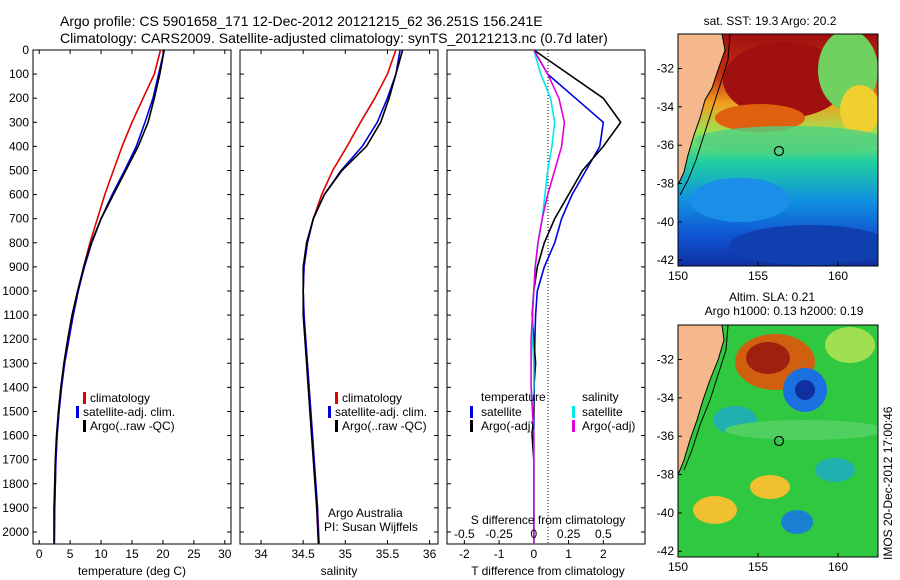  What do you see at coordinates (19, 98) in the screenshot?
I see `y-tick-label: 200` at bounding box center [19, 98].